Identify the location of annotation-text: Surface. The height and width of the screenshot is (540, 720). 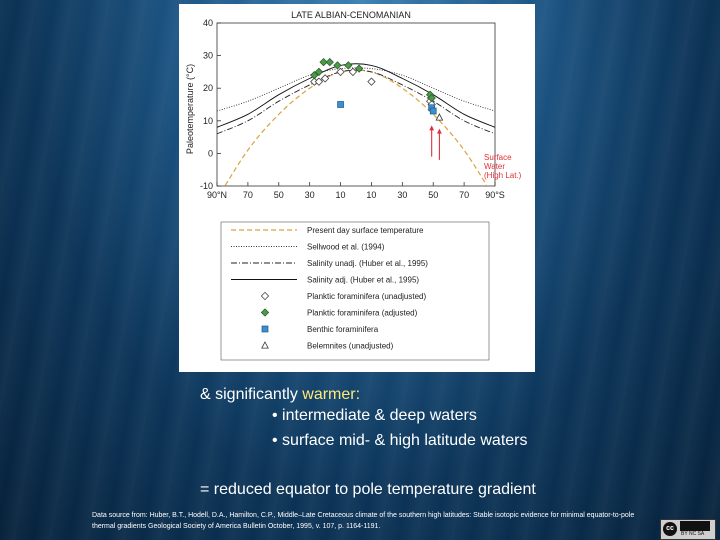
(498, 157).